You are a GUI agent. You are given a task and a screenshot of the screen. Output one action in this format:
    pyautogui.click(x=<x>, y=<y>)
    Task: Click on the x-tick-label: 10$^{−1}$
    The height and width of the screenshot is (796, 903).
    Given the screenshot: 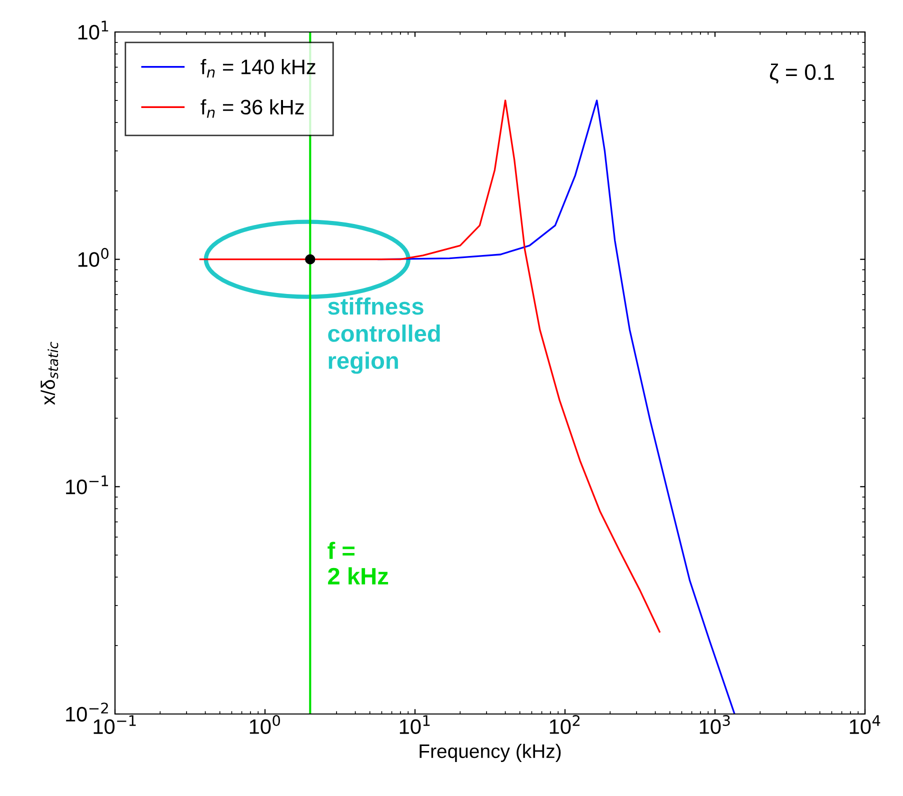 What is the action you would take?
    pyautogui.click(x=115, y=724)
    